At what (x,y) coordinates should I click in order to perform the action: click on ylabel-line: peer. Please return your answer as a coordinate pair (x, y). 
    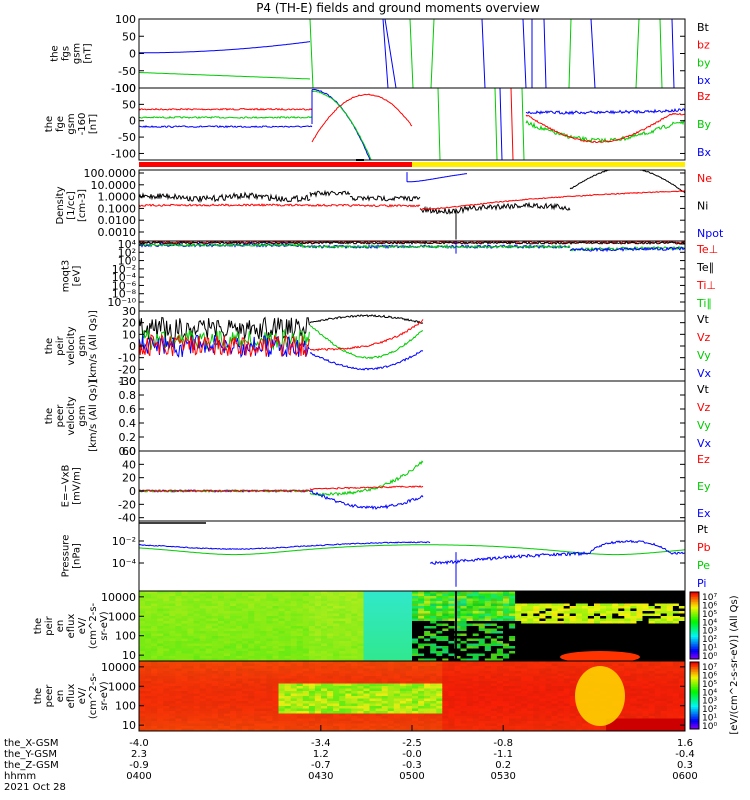
    Looking at the image, I should click on (60, 416).